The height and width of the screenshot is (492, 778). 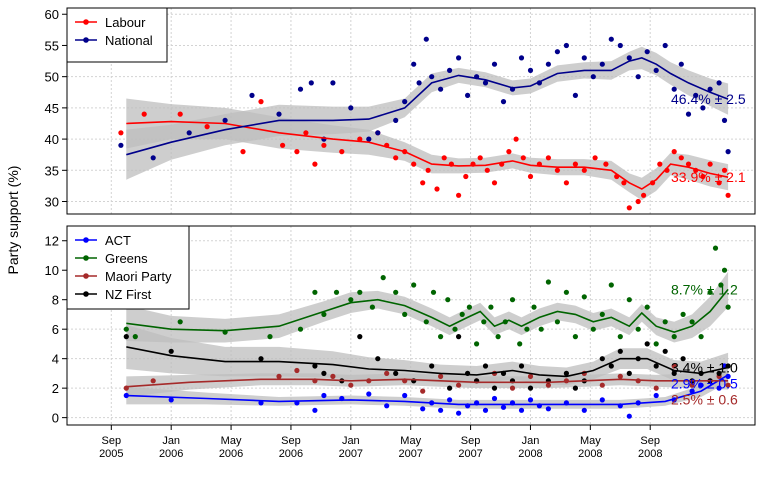 I want to click on bottom-y-tick-label: 8, so click(x=55, y=300).